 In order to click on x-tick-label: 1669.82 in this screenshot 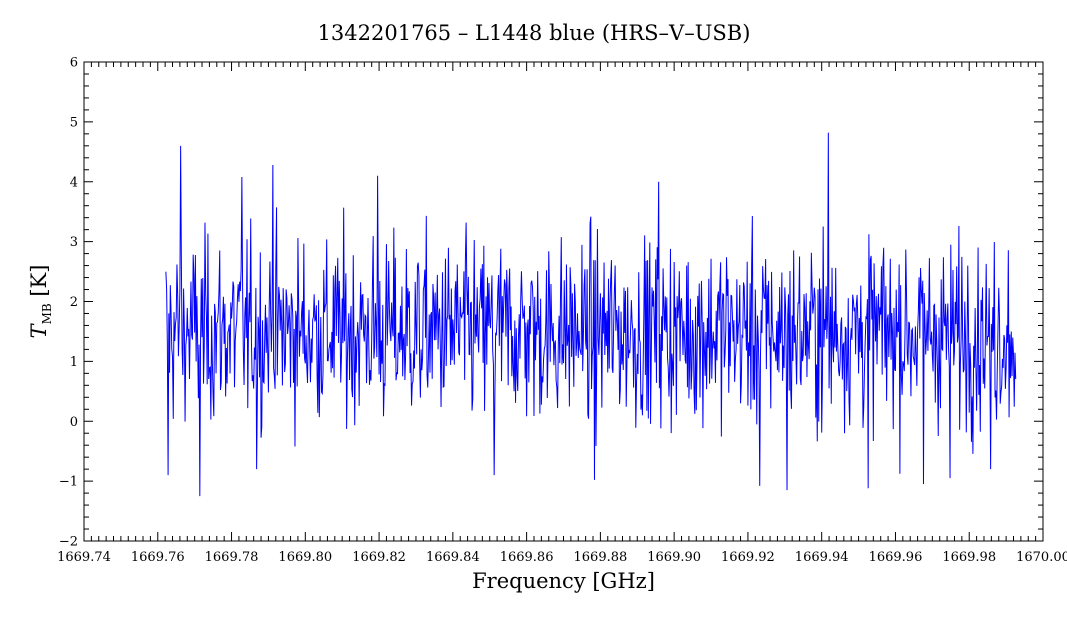, I will do `click(379, 557)`.